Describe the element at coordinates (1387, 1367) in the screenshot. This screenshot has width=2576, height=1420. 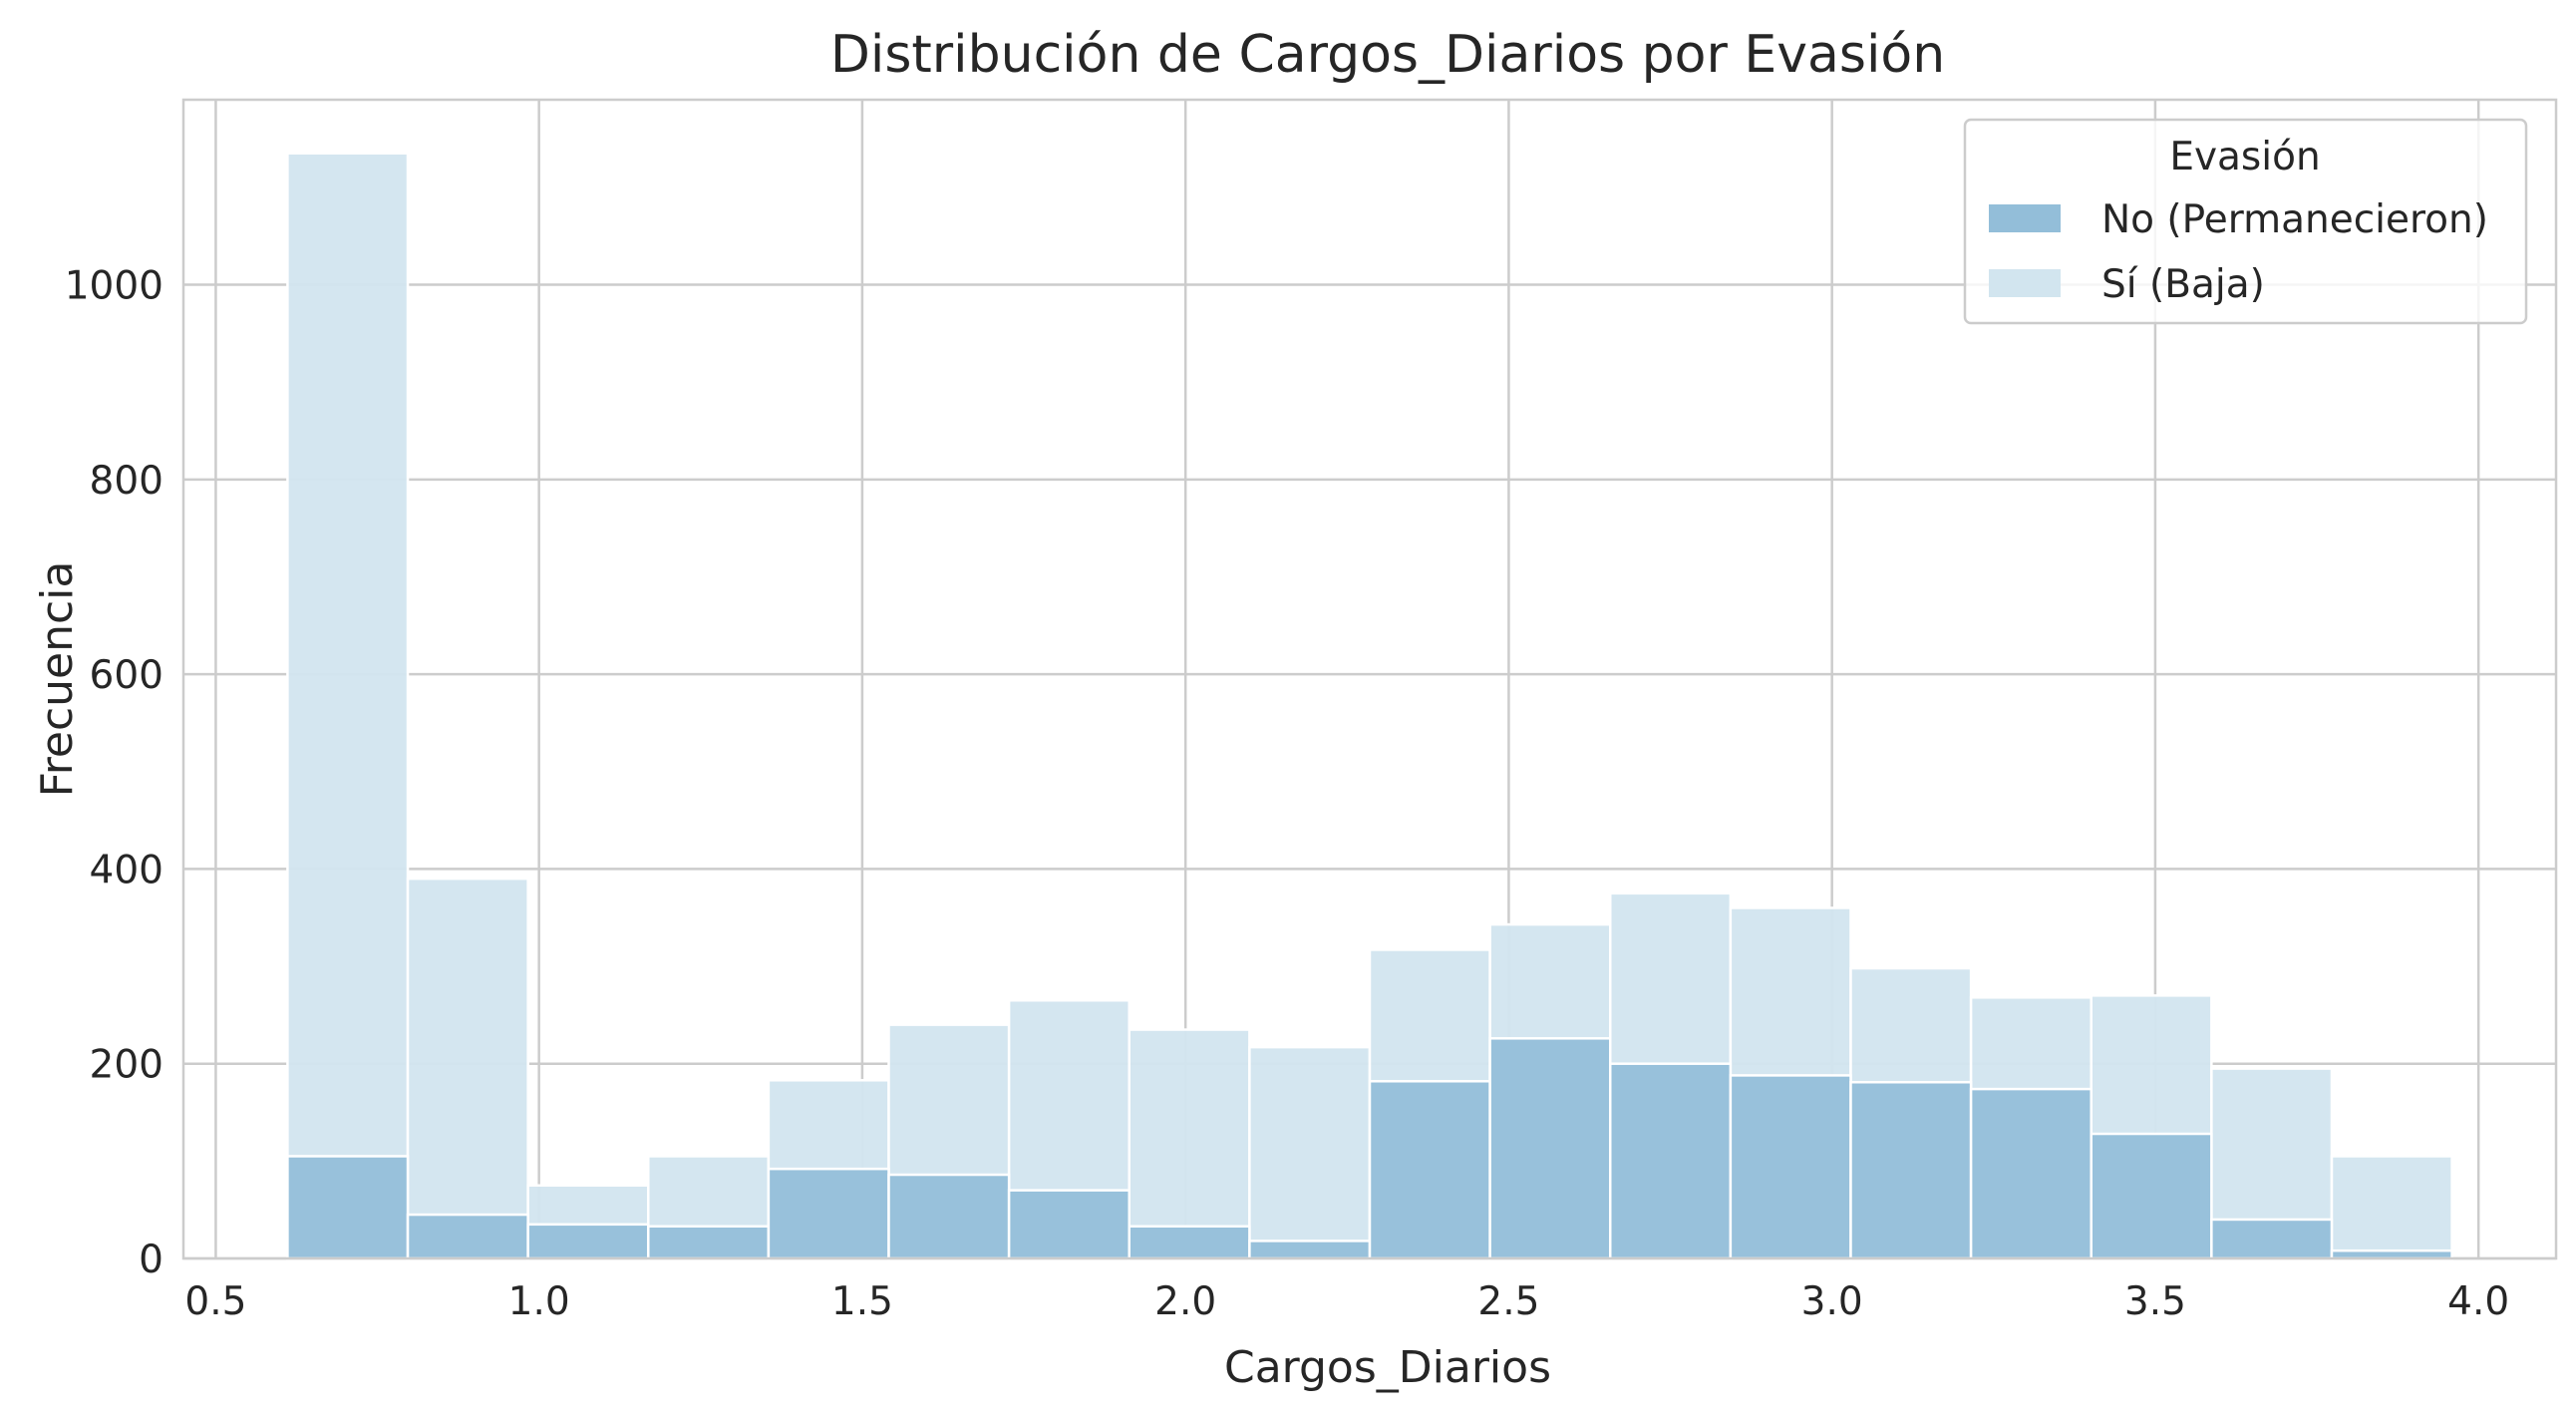
I see `x-axis-label: Cargos_Diarios` at that location.